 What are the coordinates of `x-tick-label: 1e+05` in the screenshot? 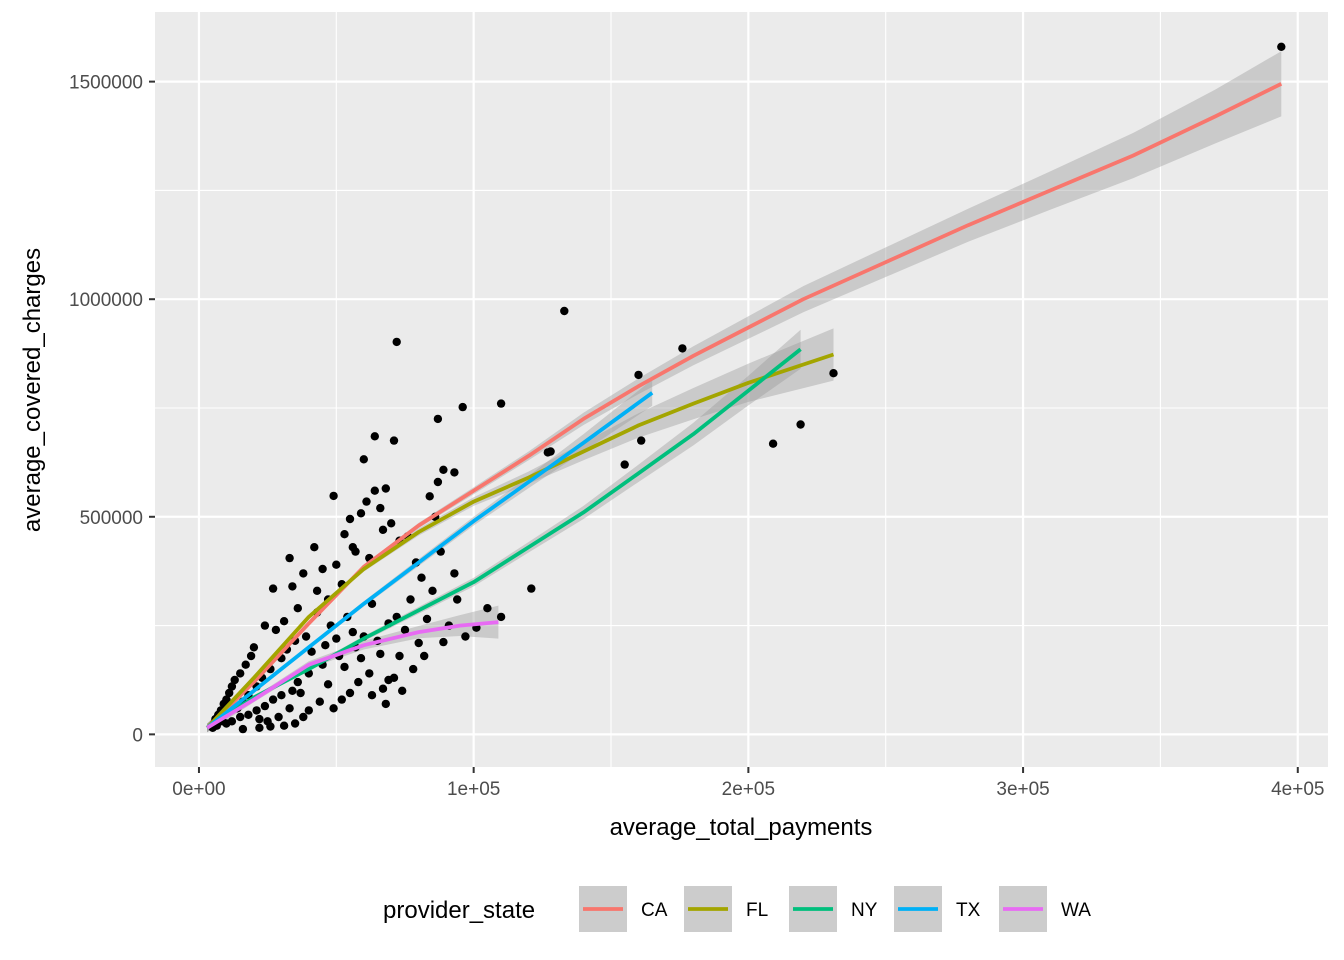 It's located at (473, 789).